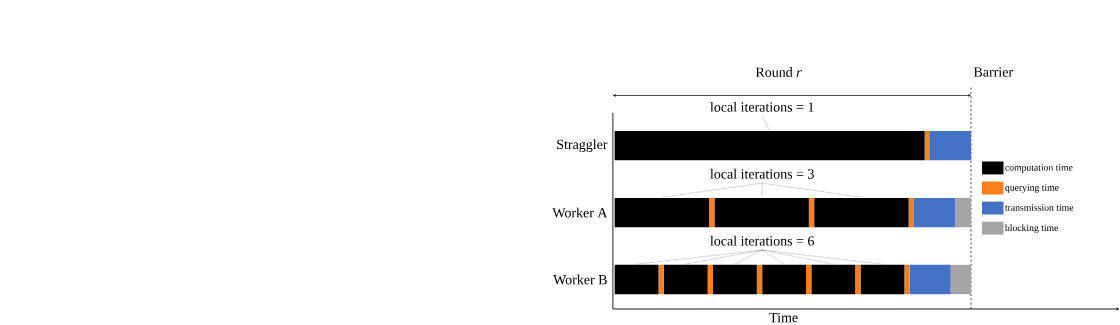 The height and width of the screenshot is (325, 1120). I want to click on text: Round r, so click(778, 72).